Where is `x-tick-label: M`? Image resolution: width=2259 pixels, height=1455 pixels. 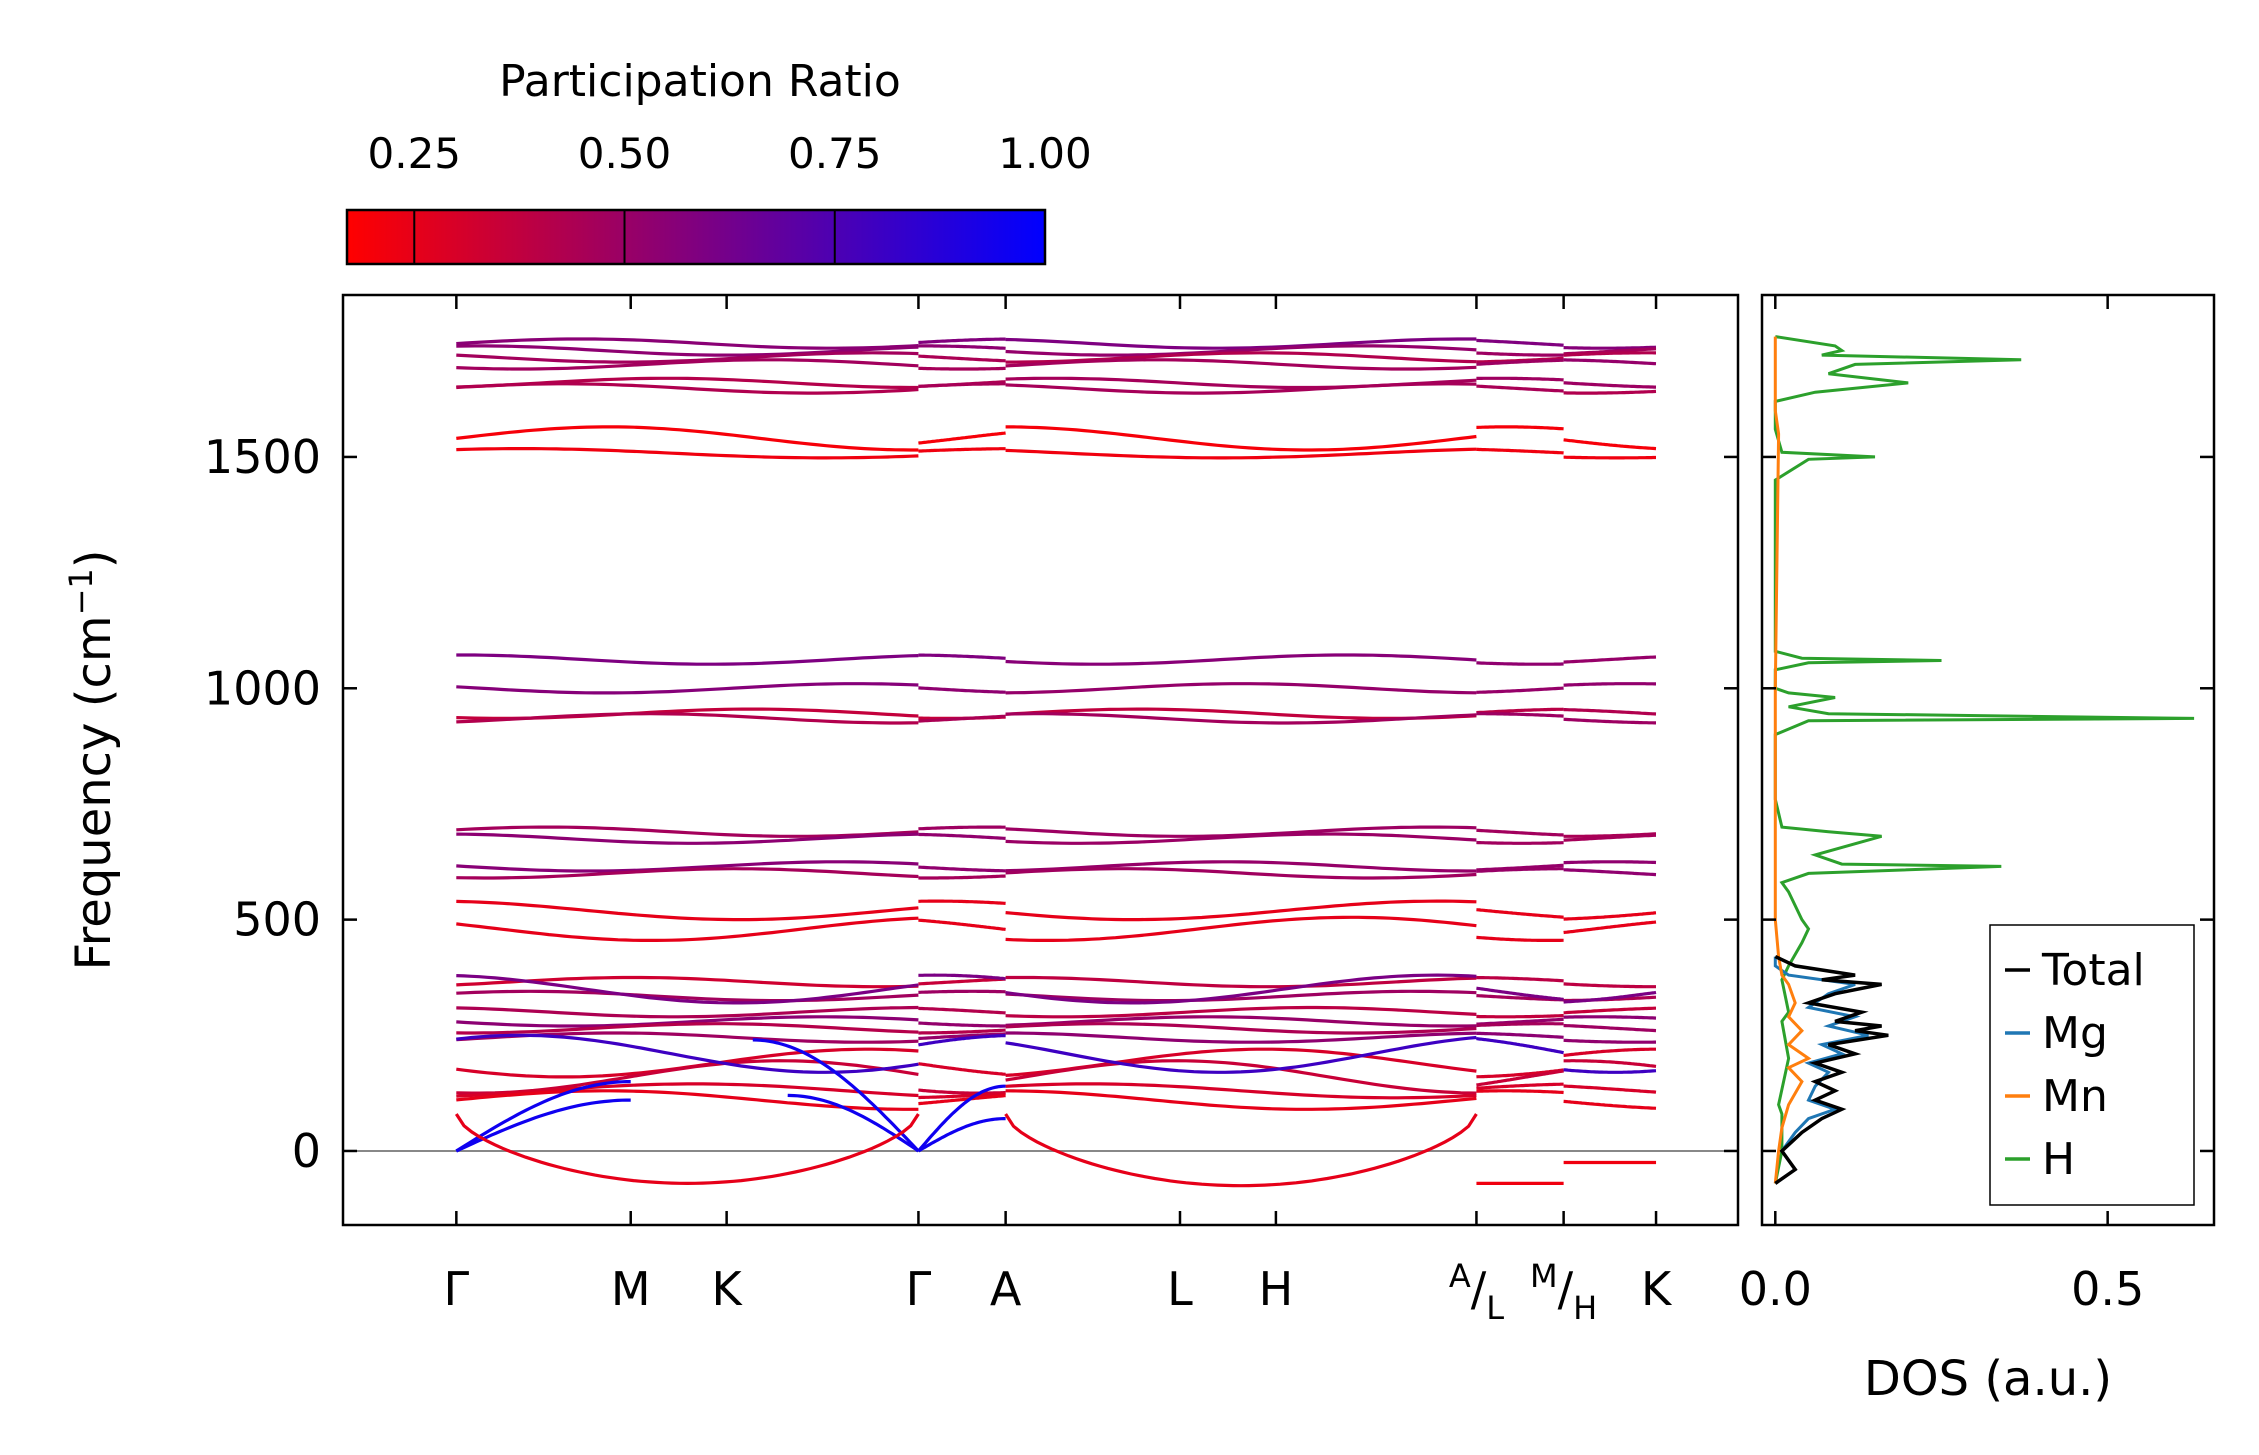
x-tick-label: M is located at coordinates (631, 1289).